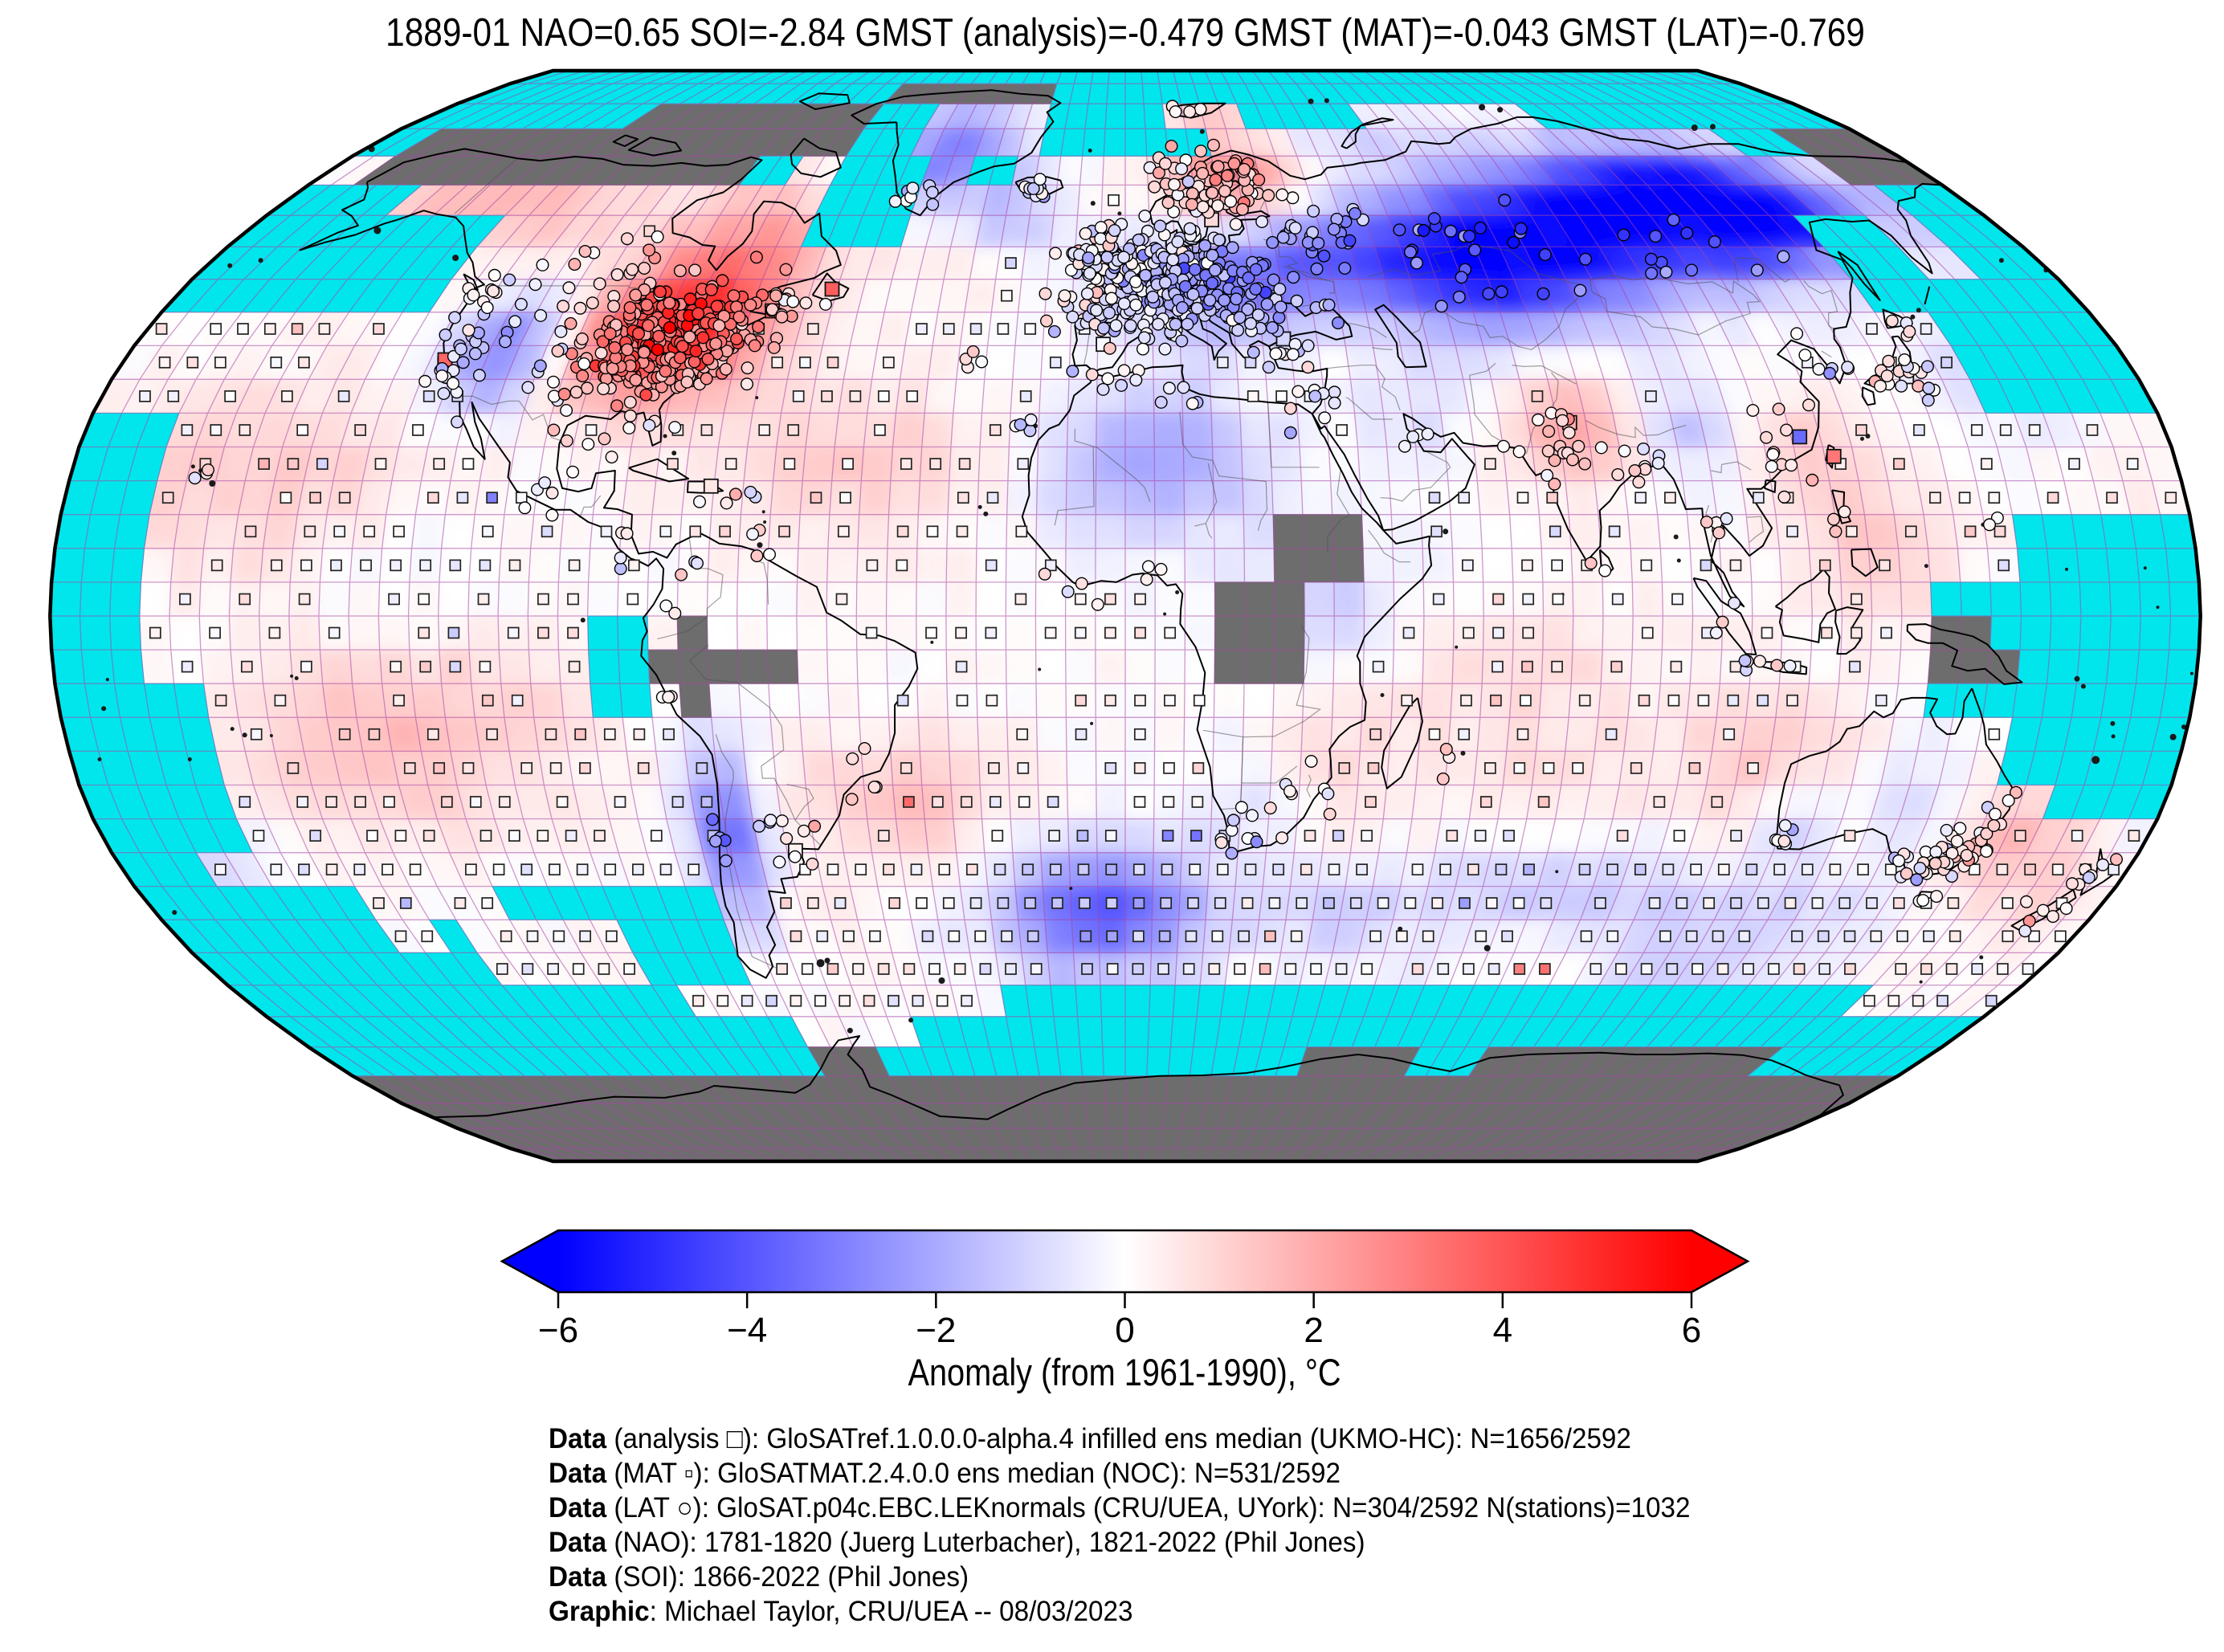 This screenshot has width=2224, height=1652. Describe the element at coordinates (1691, 1330) in the screenshot. I see `colorbar-tick-label: 6` at that location.